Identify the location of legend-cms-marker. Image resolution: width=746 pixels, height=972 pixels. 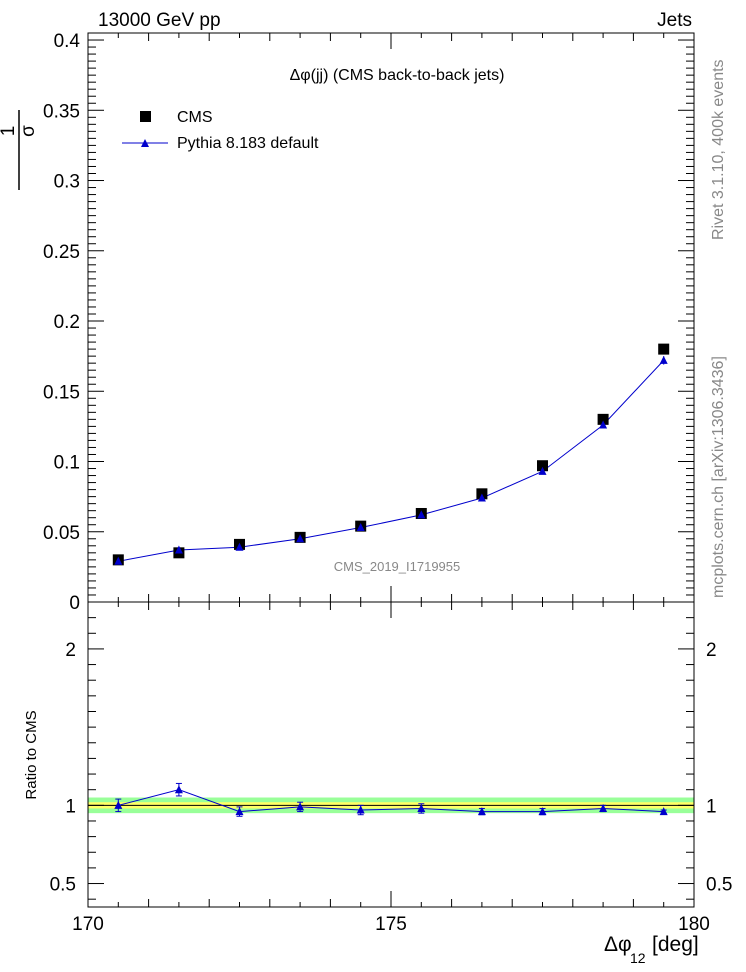
(145, 116).